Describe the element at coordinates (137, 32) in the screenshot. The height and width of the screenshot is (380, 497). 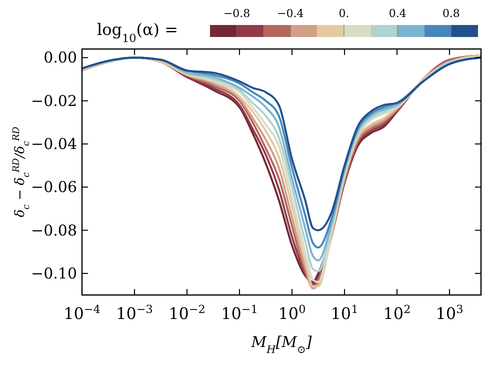
I see `legend-title: log$_{10}$(α) =` at that location.